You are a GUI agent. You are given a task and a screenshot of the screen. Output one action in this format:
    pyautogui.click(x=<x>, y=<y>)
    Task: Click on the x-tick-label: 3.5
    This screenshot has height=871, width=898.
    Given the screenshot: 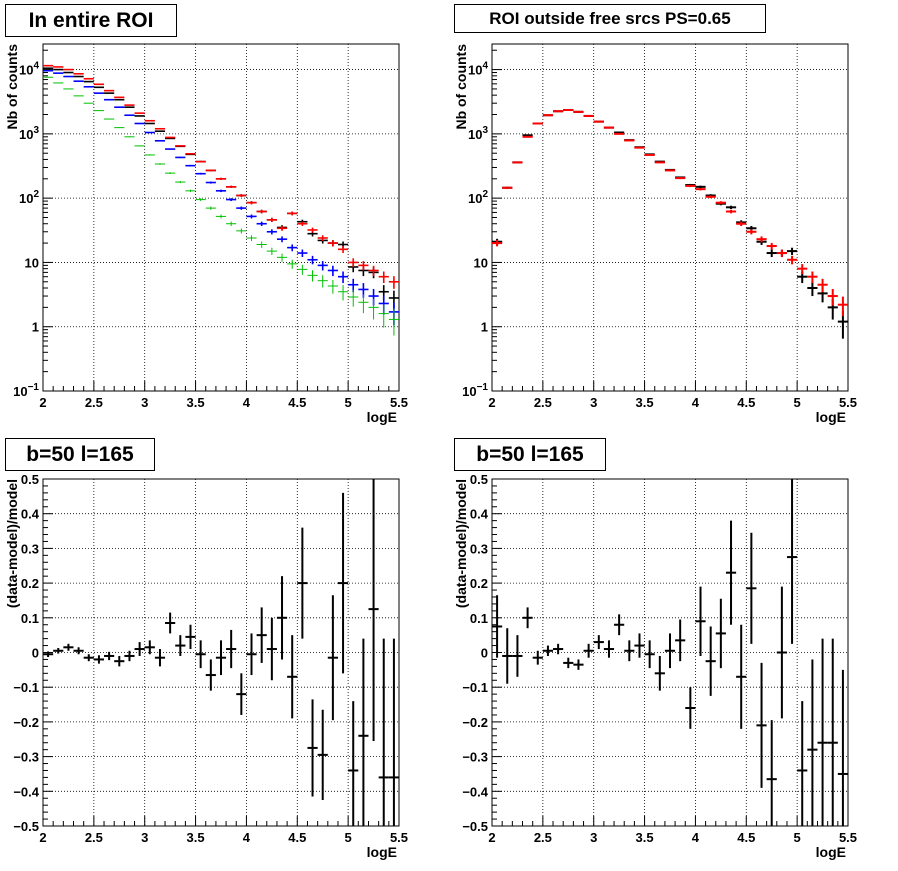 What is the action you would take?
    pyautogui.click(x=196, y=837)
    